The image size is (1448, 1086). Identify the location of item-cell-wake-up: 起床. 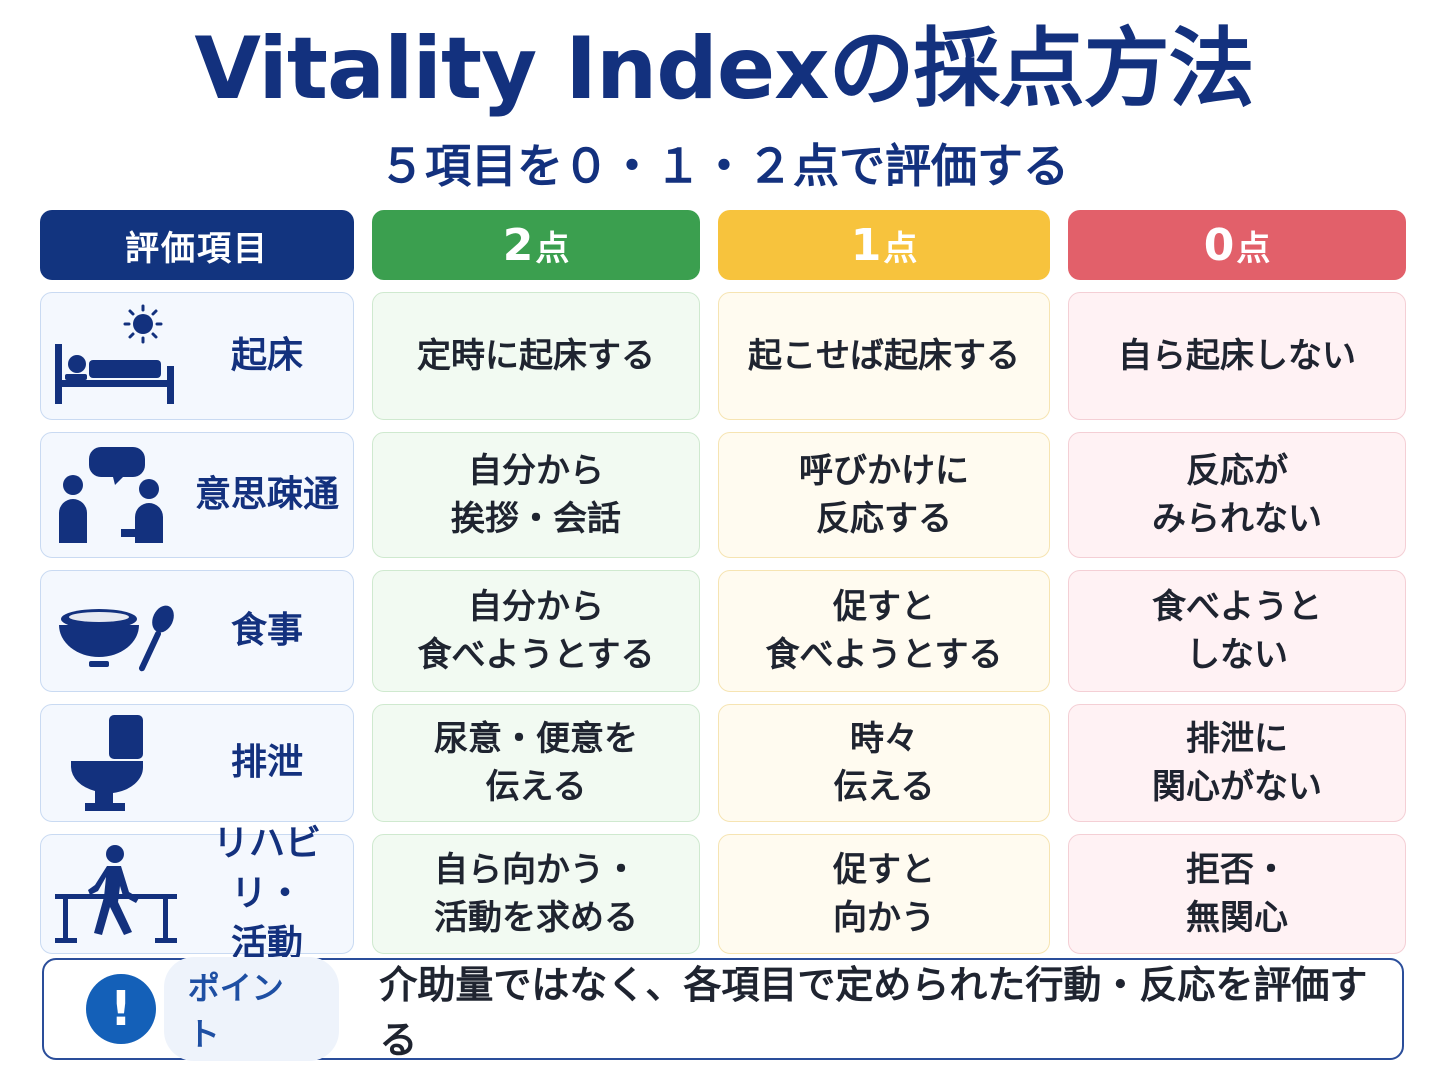
(197, 356).